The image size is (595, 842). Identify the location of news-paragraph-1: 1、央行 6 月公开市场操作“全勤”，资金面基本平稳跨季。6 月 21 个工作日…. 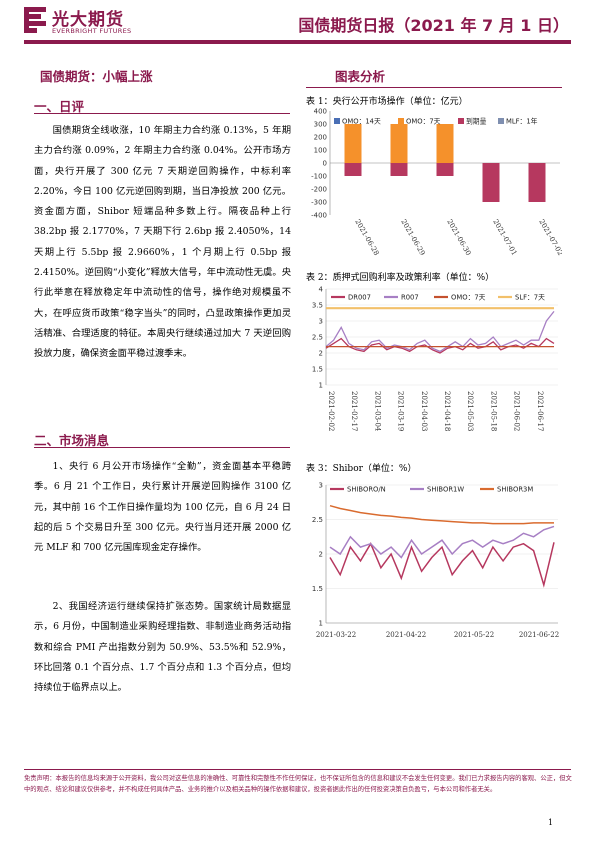
(162, 507).